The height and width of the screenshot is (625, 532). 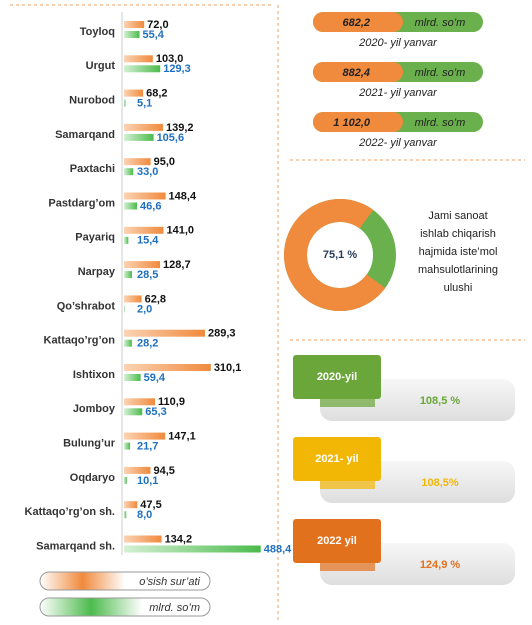 What do you see at coordinates (398, 43) in the screenshot?
I see `total-caption: 2020- yil yanvar` at bounding box center [398, 43].